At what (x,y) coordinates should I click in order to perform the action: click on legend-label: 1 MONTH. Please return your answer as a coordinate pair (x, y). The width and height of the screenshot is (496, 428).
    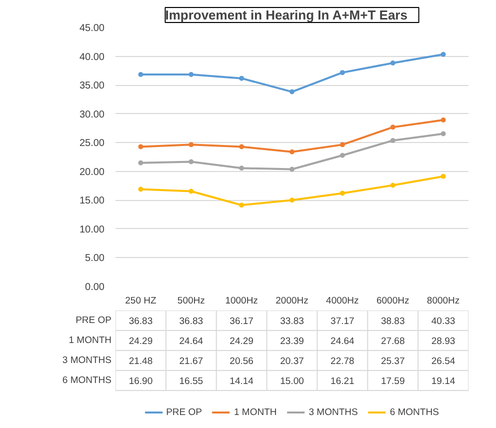
    Looking at the image, I should click on (255, 412).